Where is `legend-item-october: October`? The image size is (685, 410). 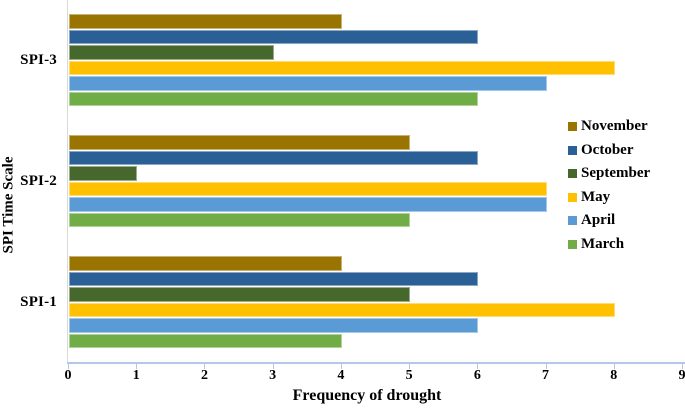
legend-item-october: October is located at coordinates (609, 151).